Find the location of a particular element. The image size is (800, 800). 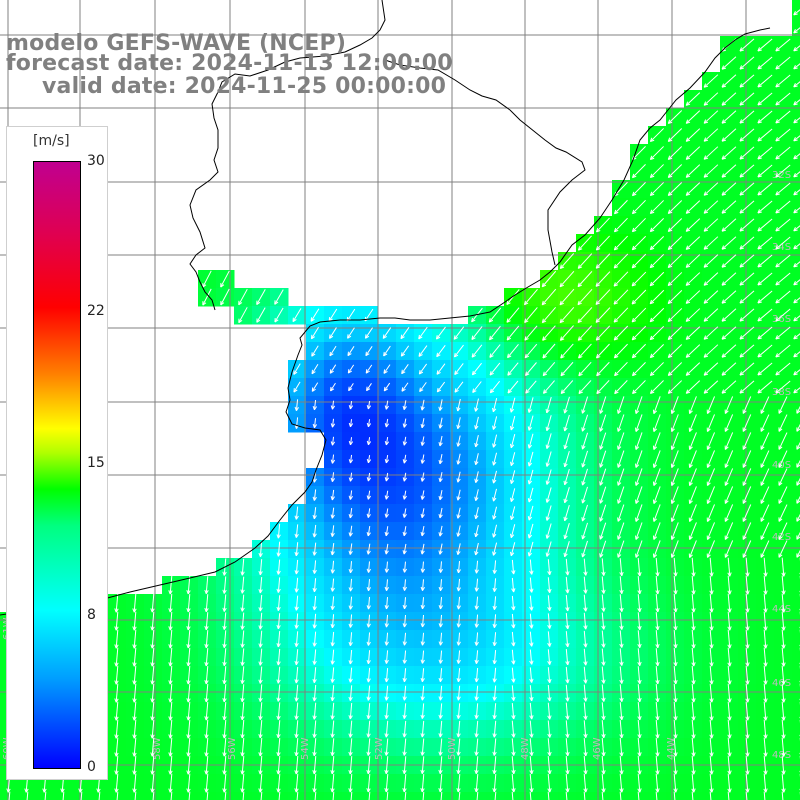

latitude-tick-label: 34S is located at coordinates (781, 247).